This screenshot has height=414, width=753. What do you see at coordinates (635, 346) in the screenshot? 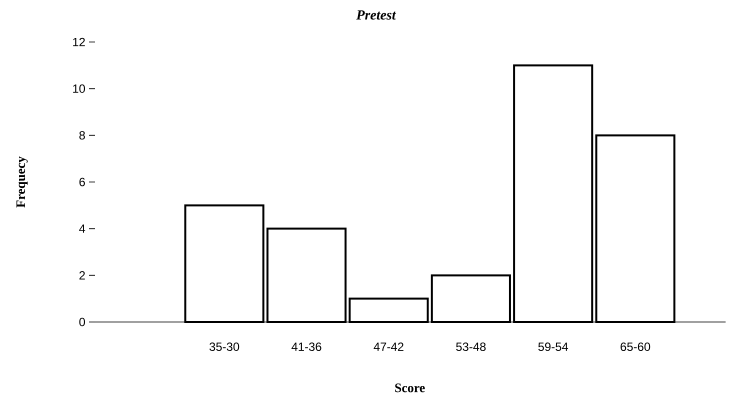
I see `x-tick-label: 65-60` at bounding box center [635, 346].